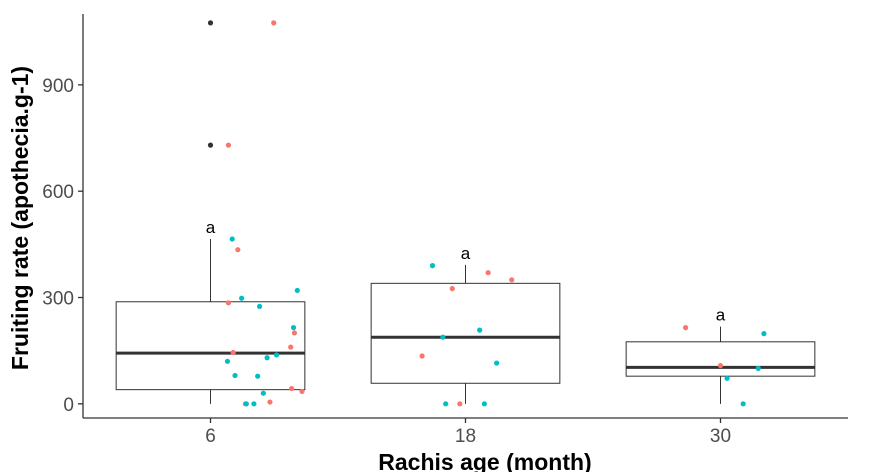 The width and height of the screenshot is (876, 472). Describe the element at coordinates (58, 86) in the screenshot. I see `y-tick-label: 900` at that location.